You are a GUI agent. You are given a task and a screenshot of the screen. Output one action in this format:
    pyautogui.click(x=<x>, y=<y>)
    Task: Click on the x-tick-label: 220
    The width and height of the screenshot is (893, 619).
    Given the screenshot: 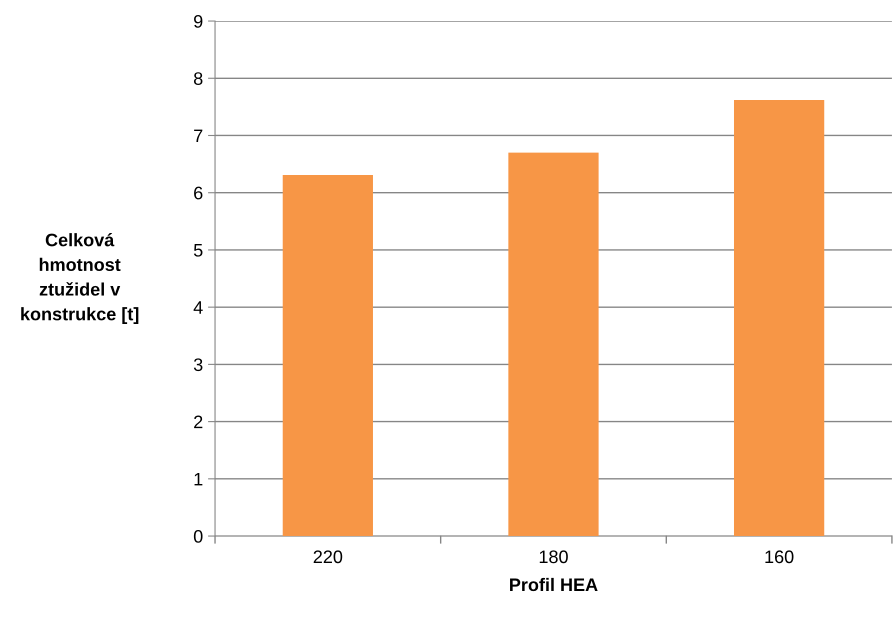 What is the action you would take?
    pyautogui.click(x=328, y=557)
    